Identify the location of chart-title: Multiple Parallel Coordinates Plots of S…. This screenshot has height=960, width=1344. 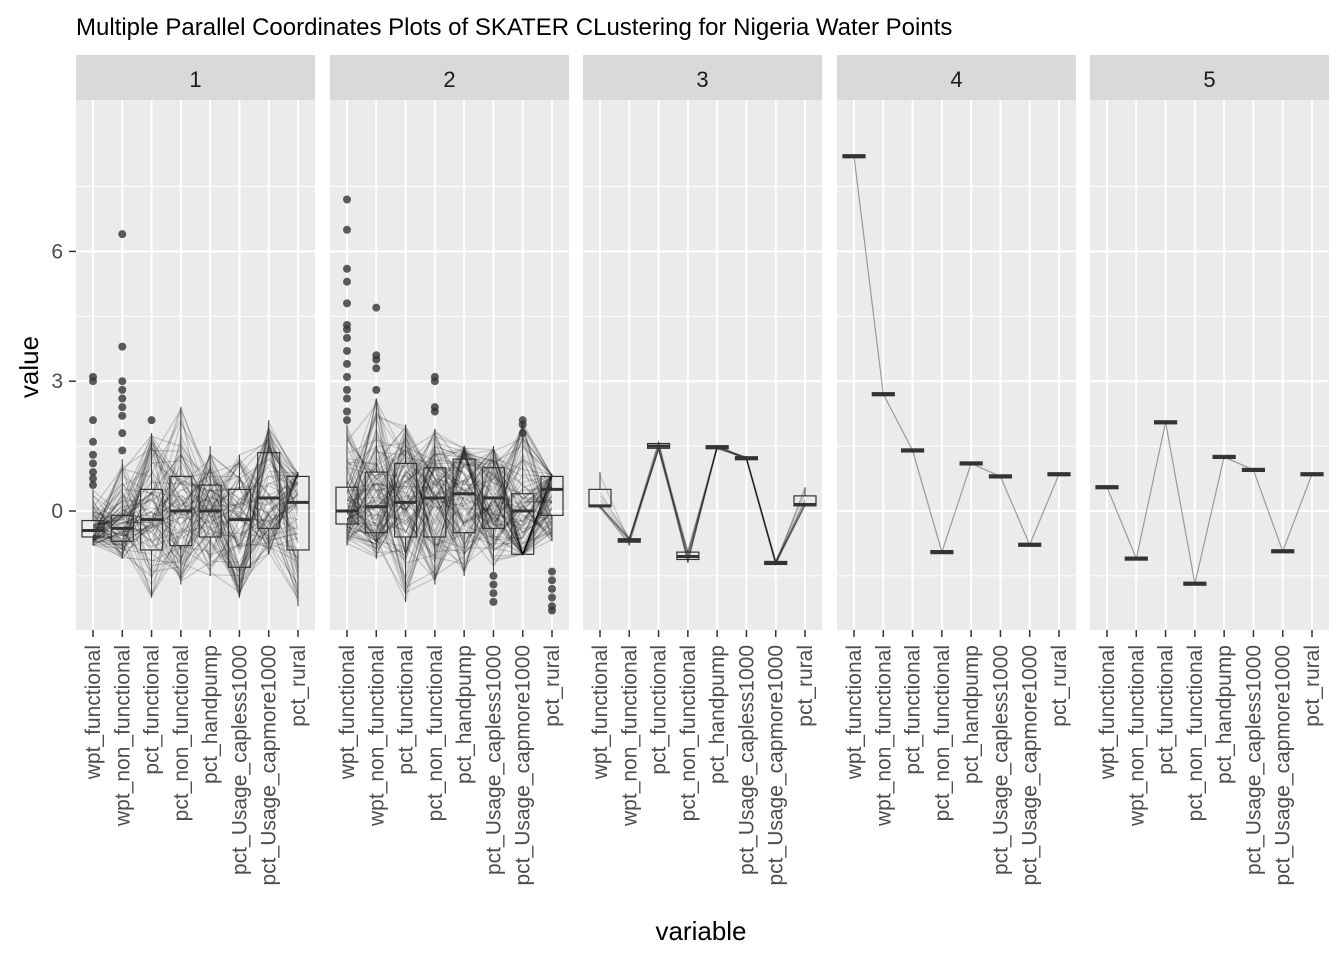
(514, 27).